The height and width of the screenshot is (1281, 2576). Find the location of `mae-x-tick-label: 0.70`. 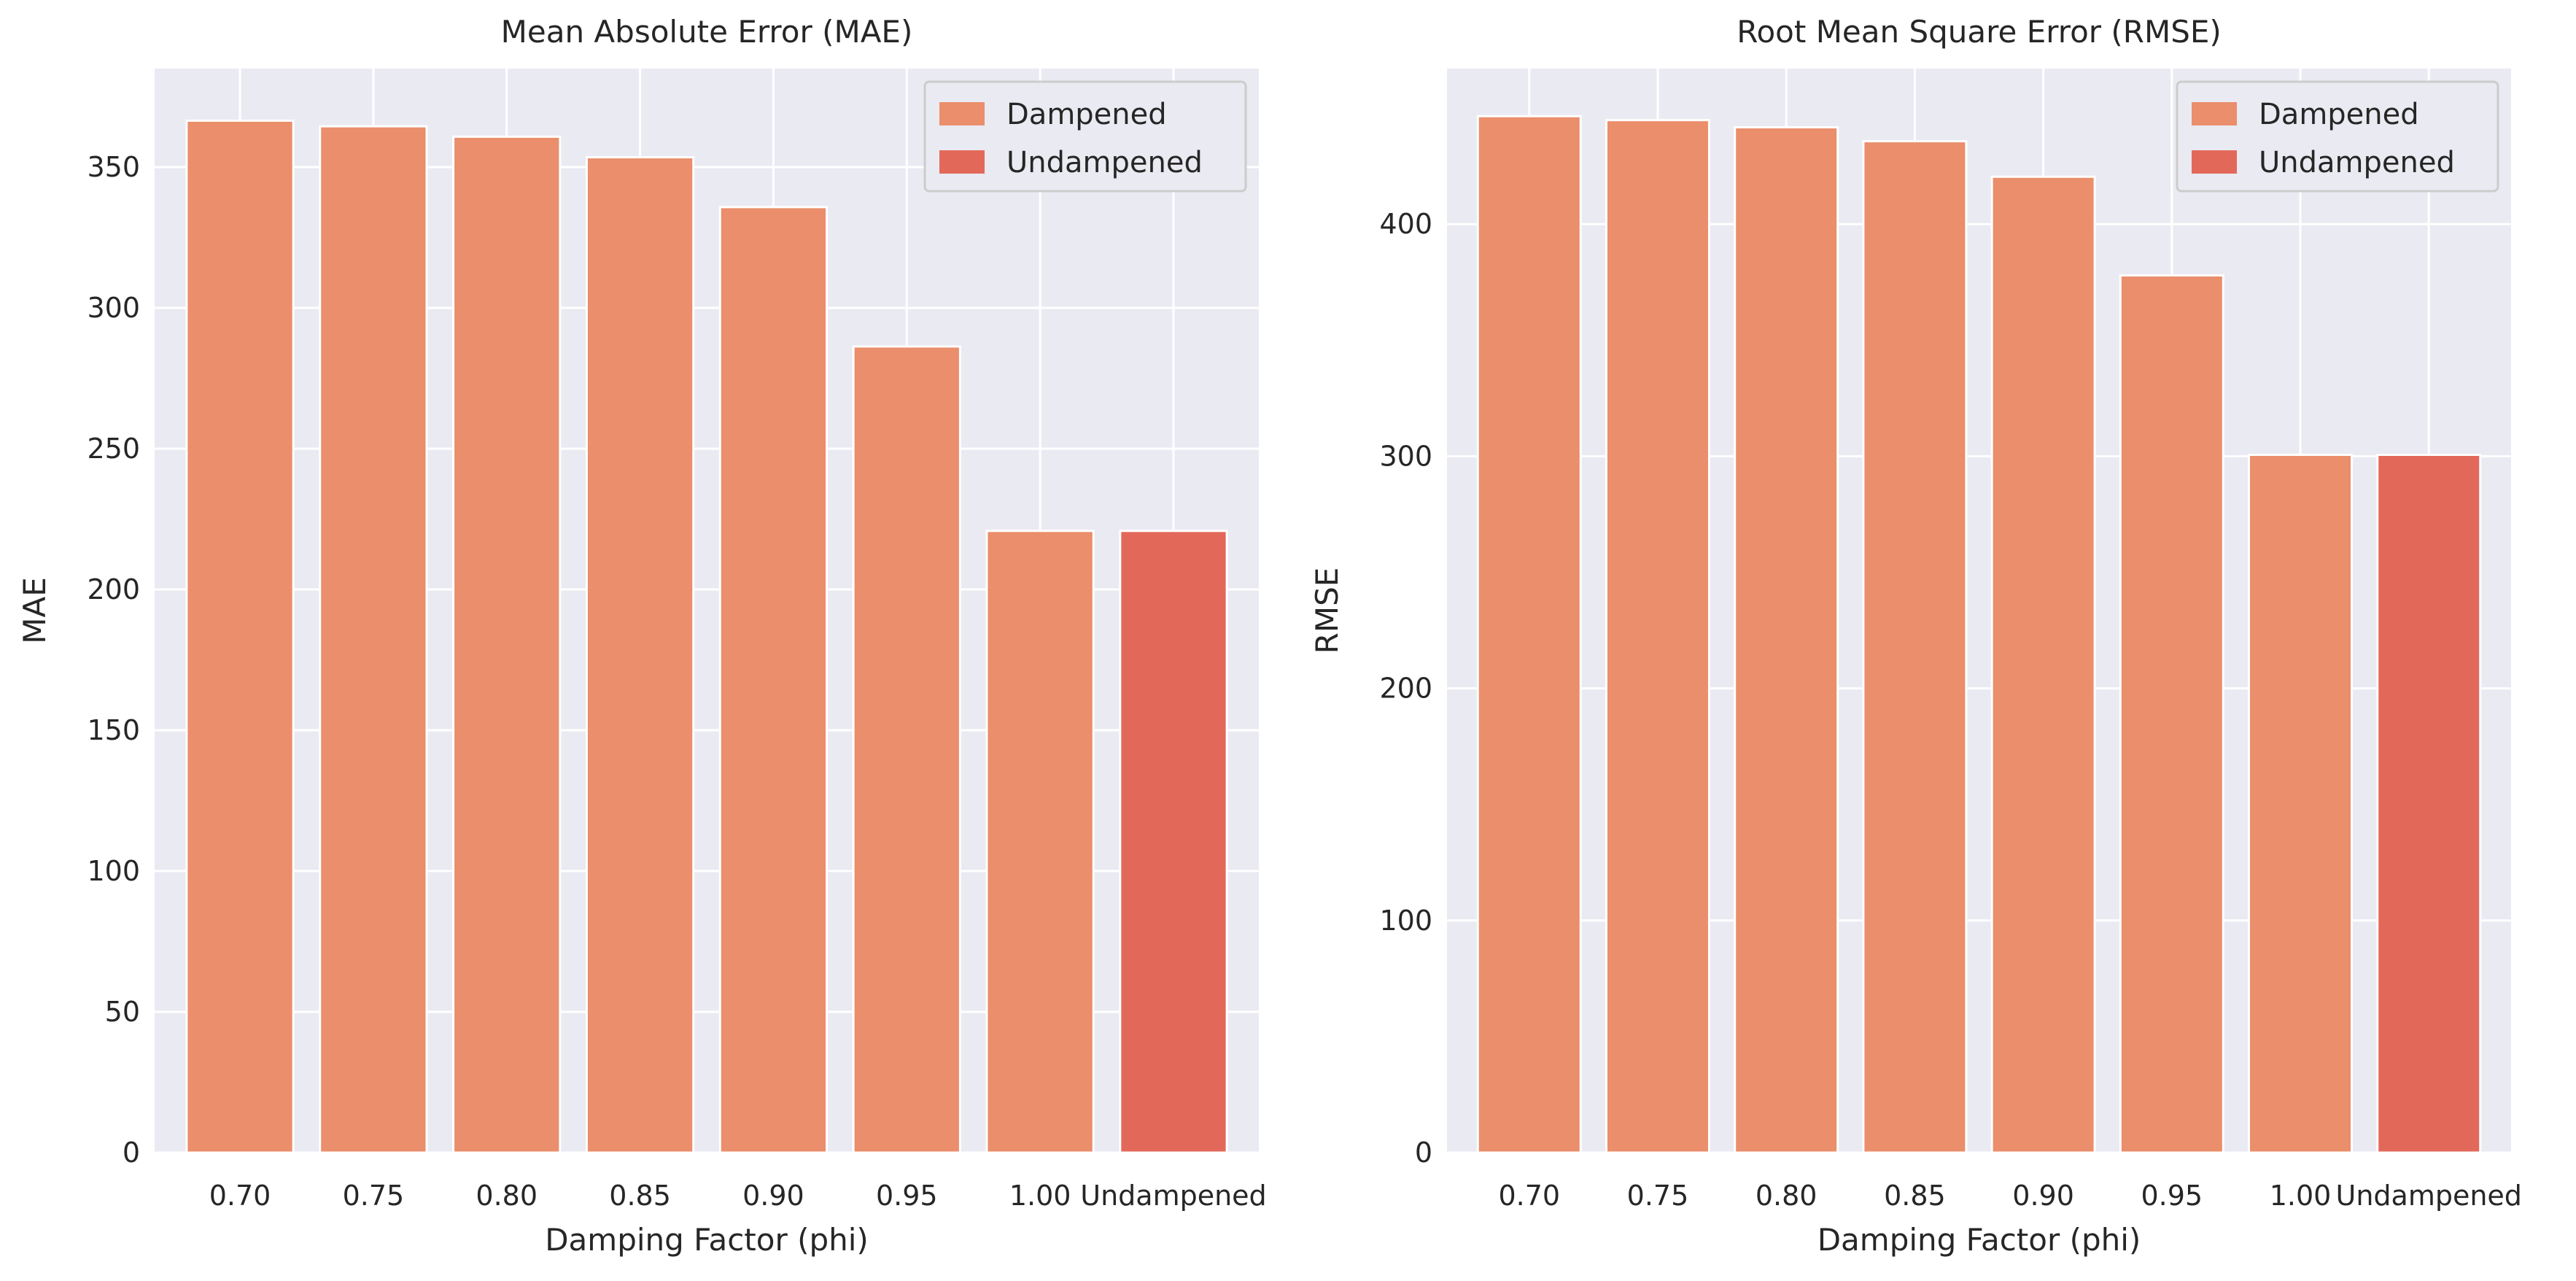

mae-x-tick-label: 0.70 is located at coordinates (240, 1196).